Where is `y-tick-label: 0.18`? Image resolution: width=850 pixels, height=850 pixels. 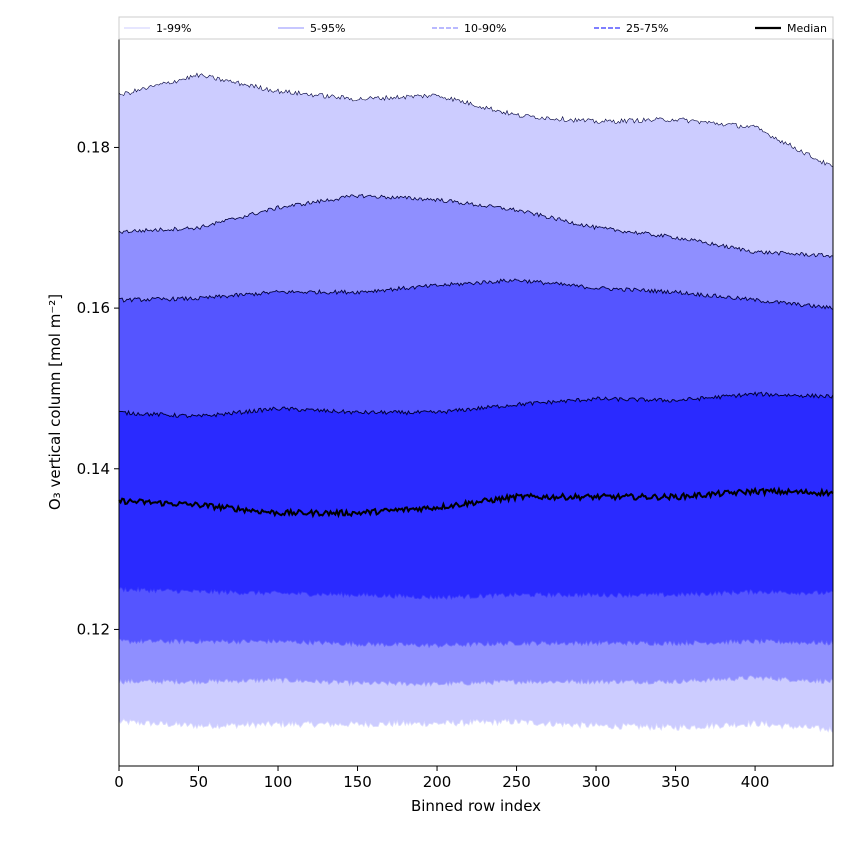 y-tick-label: 0.18 is located at coordinates (93, 147).